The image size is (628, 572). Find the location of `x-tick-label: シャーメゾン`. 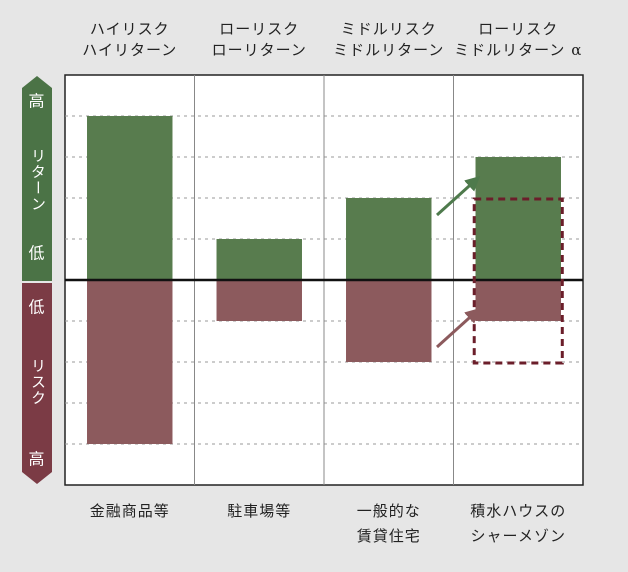

x-tick-label: シャーメゾン is located at coordinates (518, 536).